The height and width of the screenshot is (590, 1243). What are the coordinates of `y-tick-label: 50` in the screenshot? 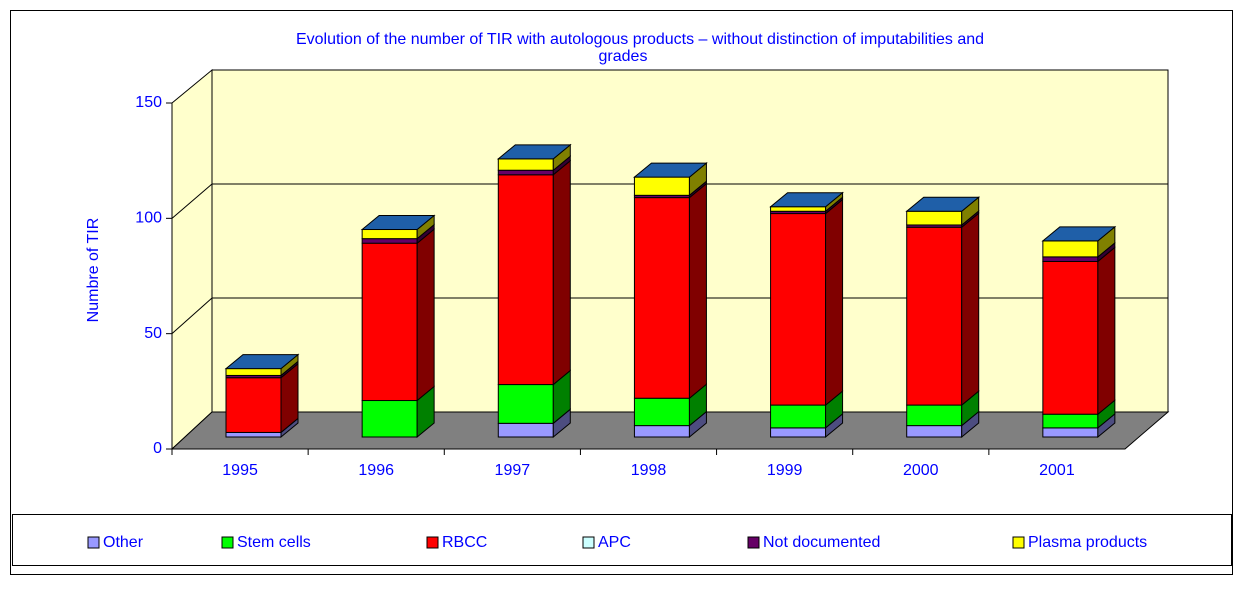 It's located at (153, 333).